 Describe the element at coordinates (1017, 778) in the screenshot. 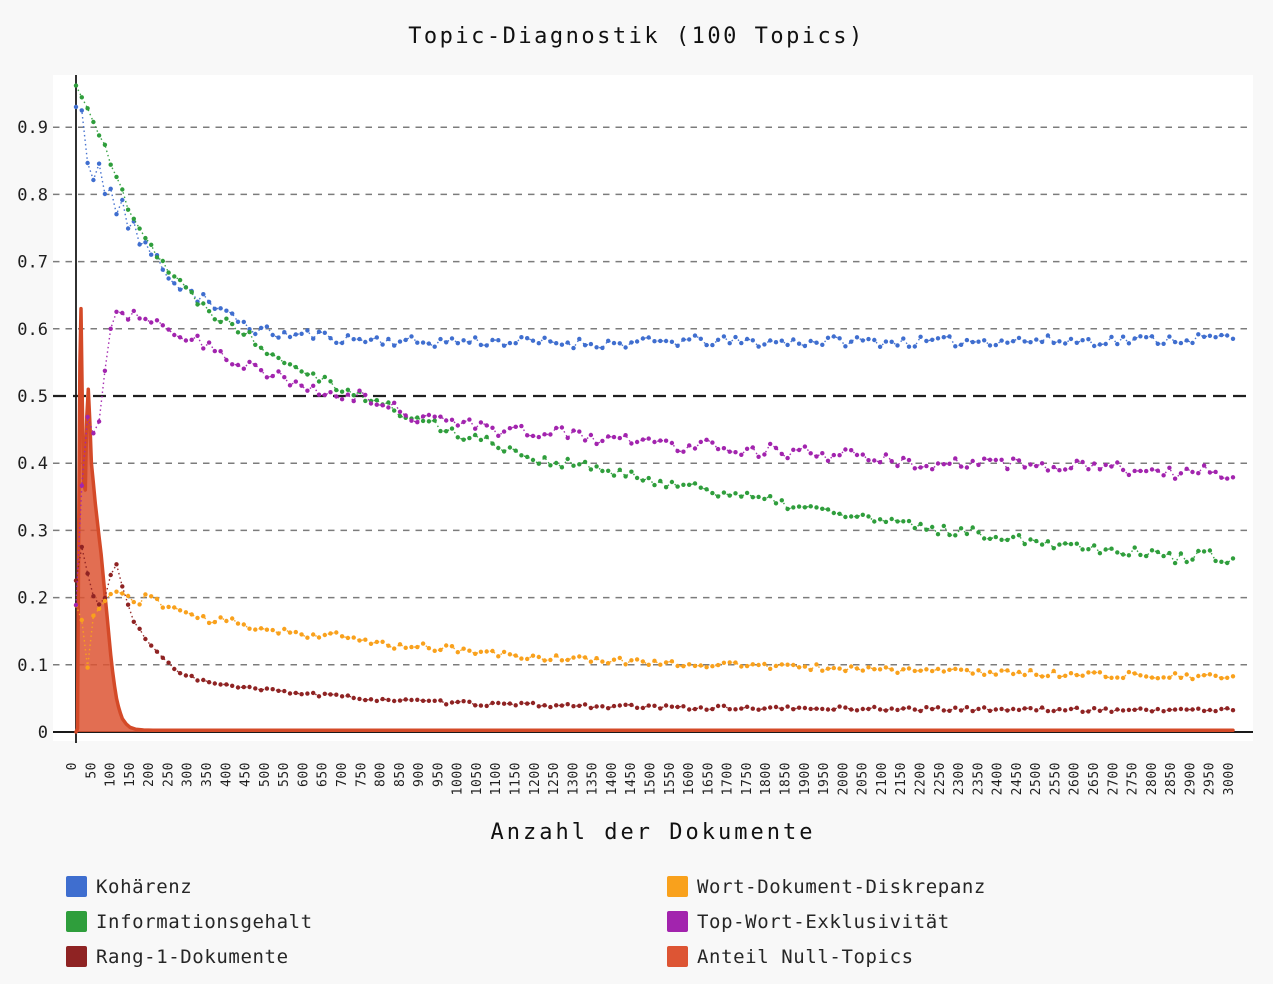

I see `svg-text: 2450` at that location.